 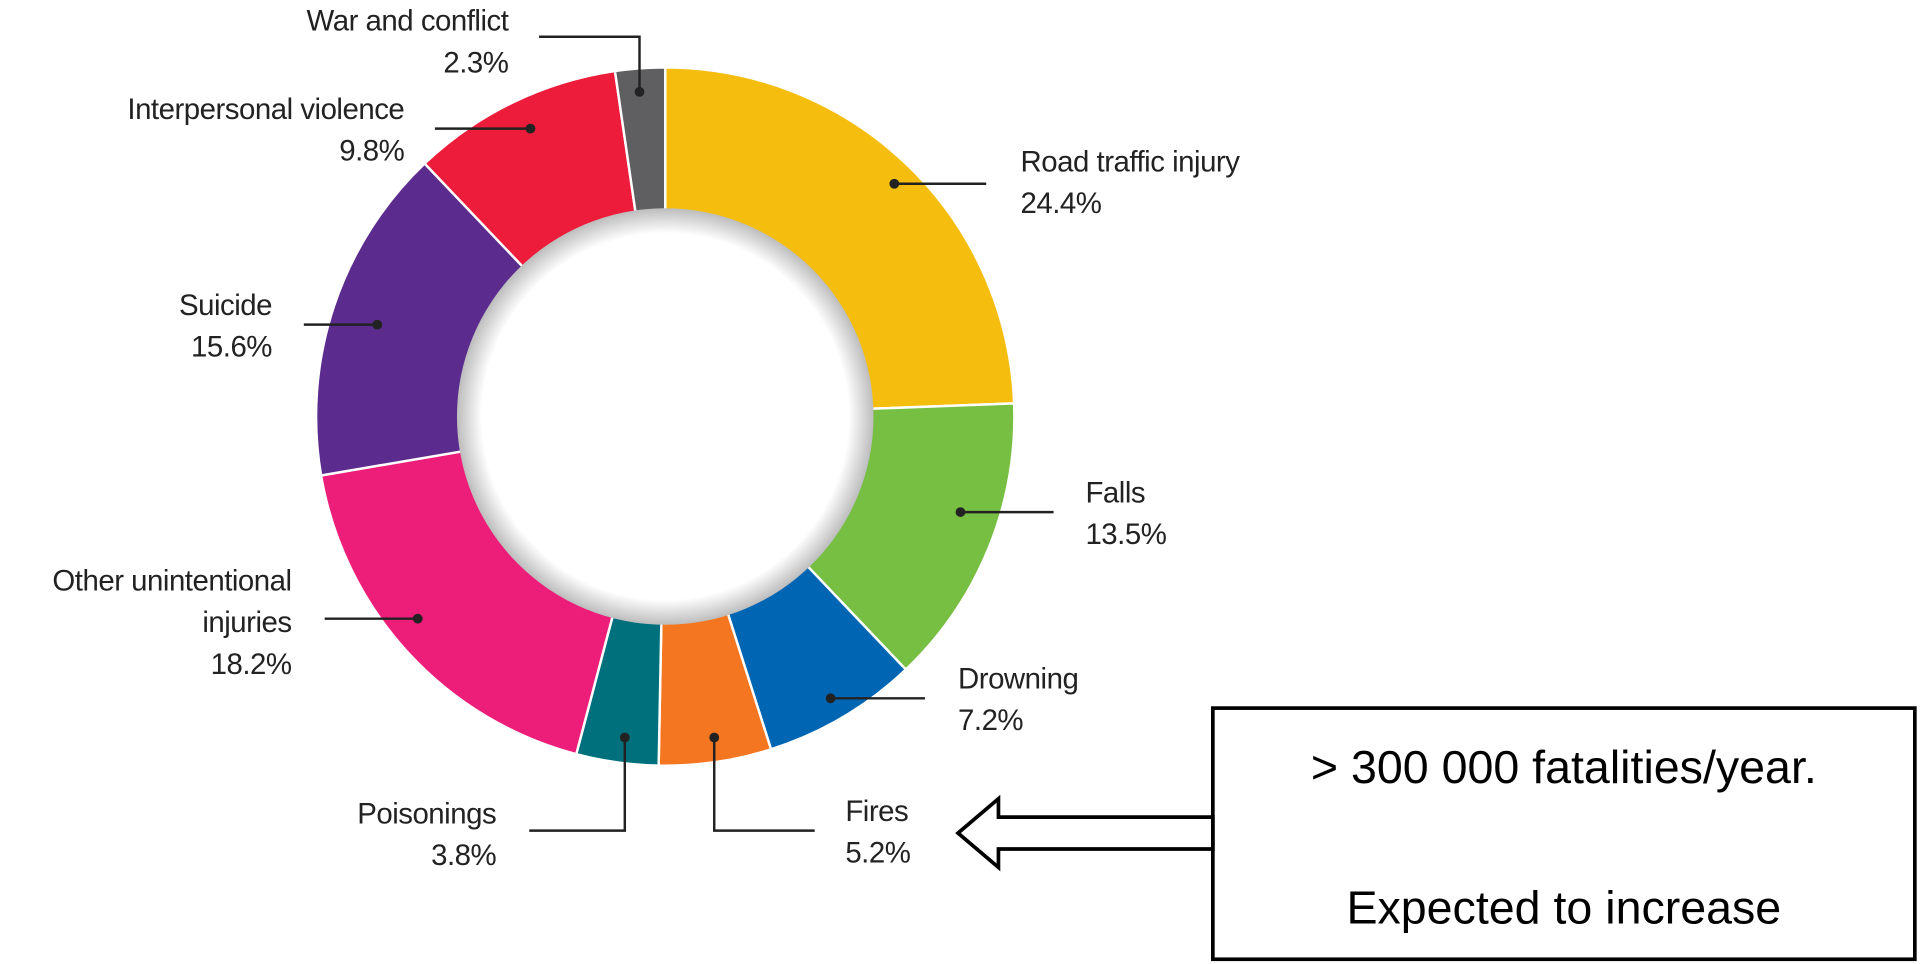 I want to click on label: Drowning 7.2%, so click(x=1018, y=700).